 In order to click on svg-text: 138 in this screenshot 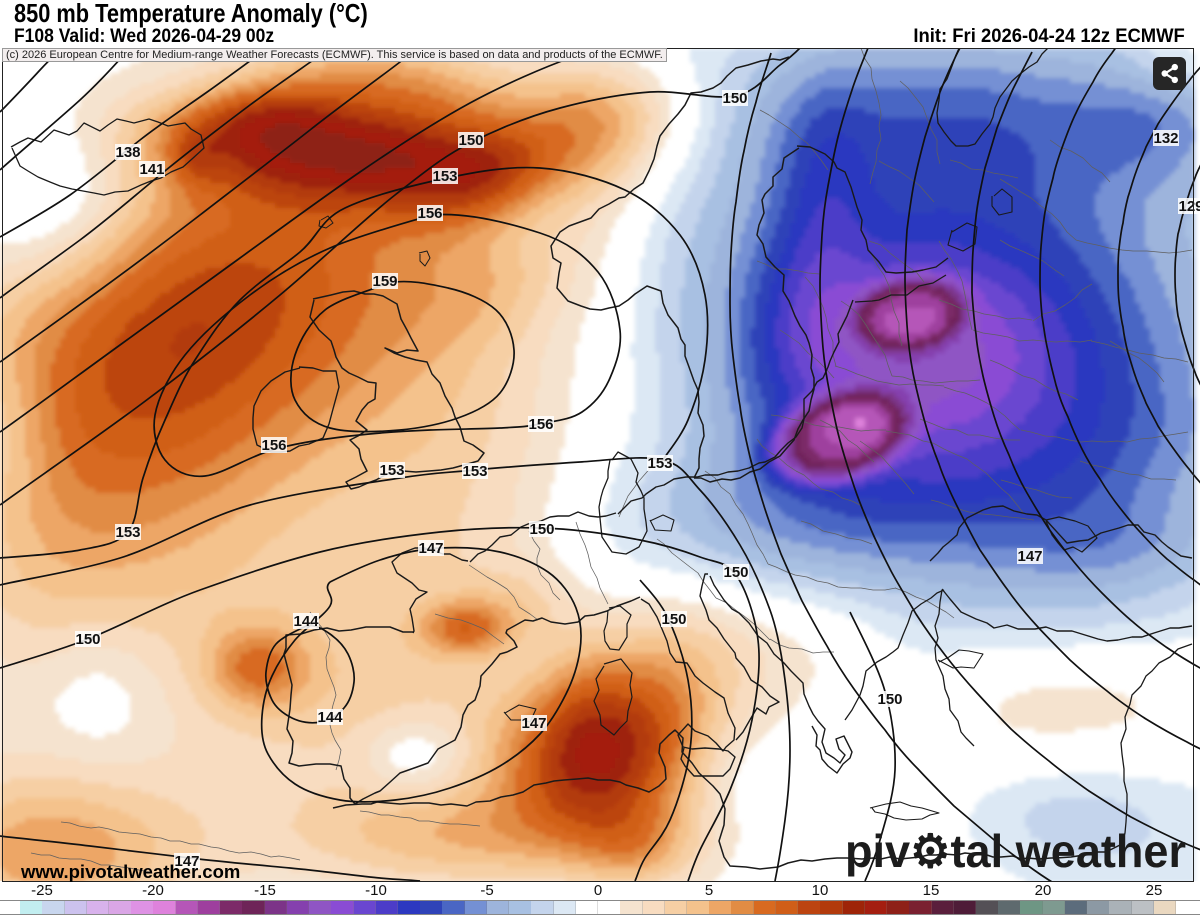, I will do `click(127, 152)`.